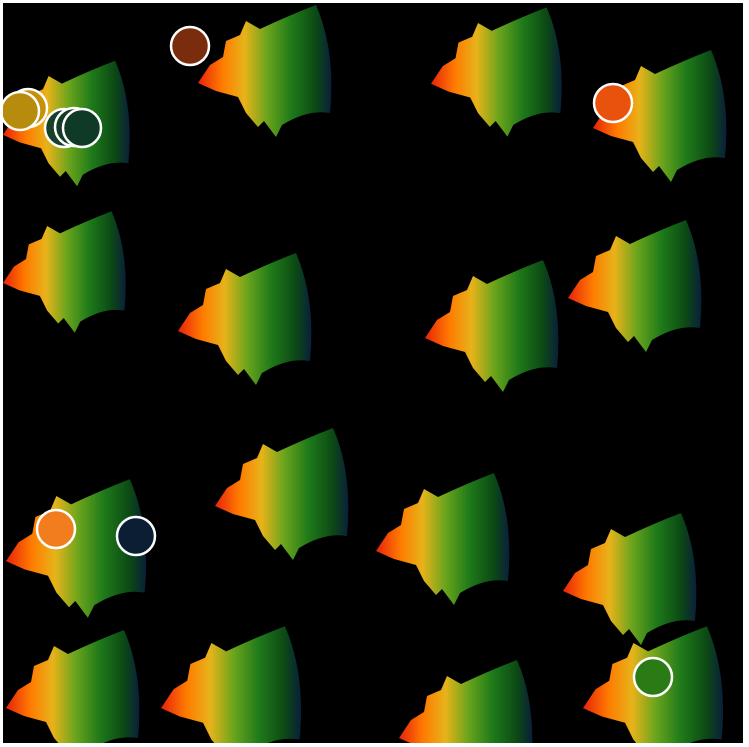 Image resolution: width=749 pixels, height=747 pixels. What do you see at coordinates (653, 677) in the screenshot?
I see `marker-green` at bounding box center [653, 677].